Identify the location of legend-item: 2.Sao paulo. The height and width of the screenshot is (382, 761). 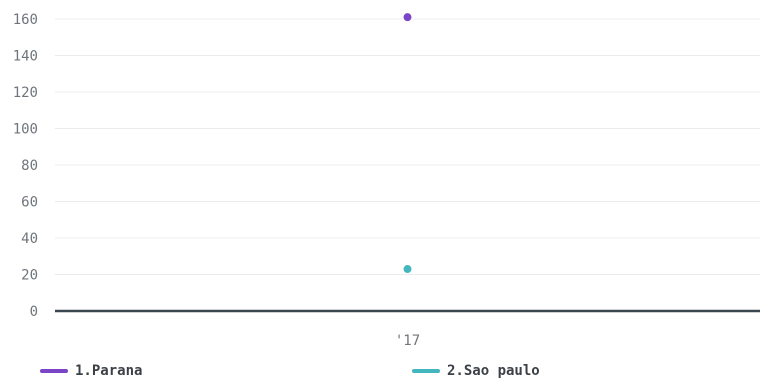
(476, 371).